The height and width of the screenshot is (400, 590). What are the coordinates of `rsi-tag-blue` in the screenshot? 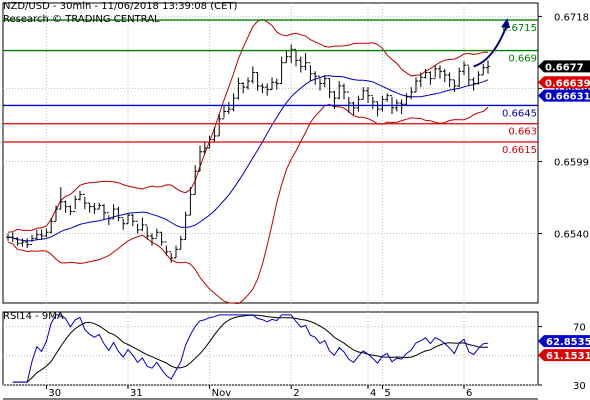 It's located at (564, 341).